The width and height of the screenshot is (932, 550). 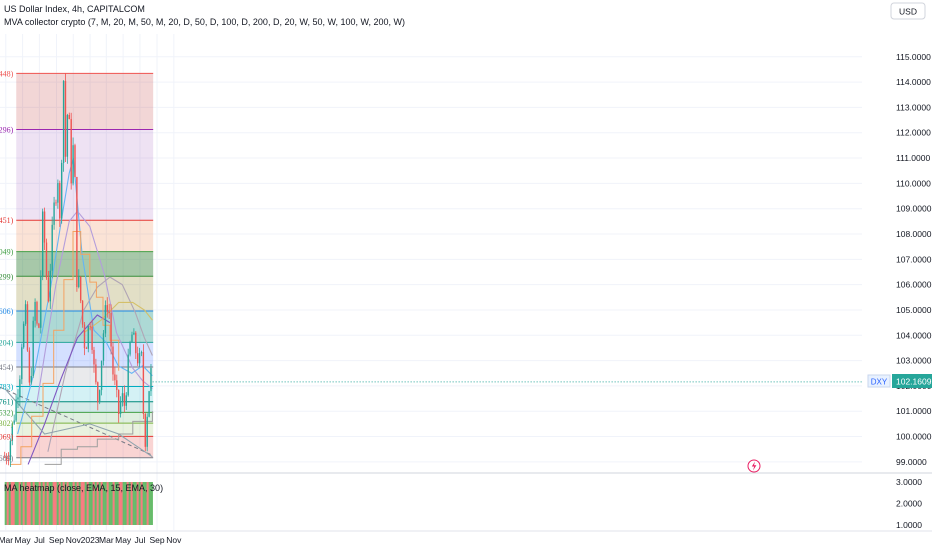 I want to click on moving-average-line, so click(x=94, y=308).